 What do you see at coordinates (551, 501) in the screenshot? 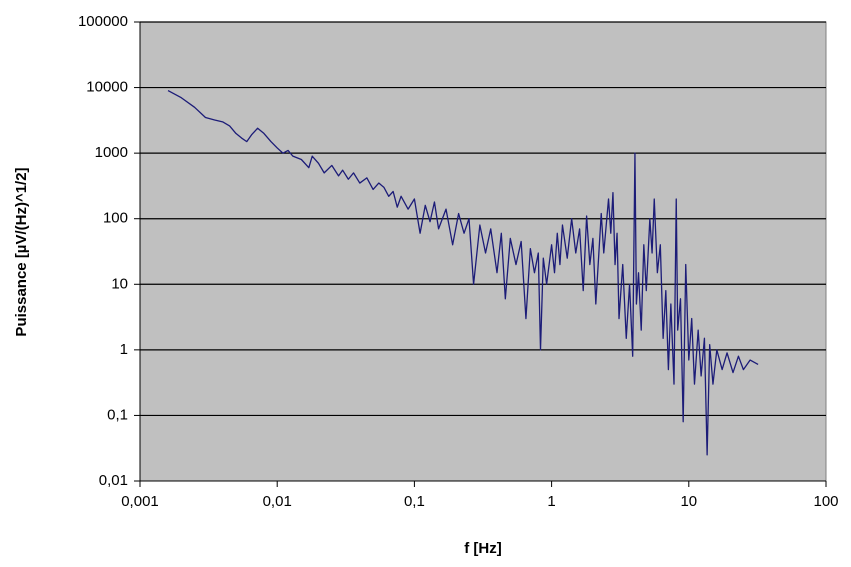
I see `x-tick-label: 1` at bounding box center [551, 501].